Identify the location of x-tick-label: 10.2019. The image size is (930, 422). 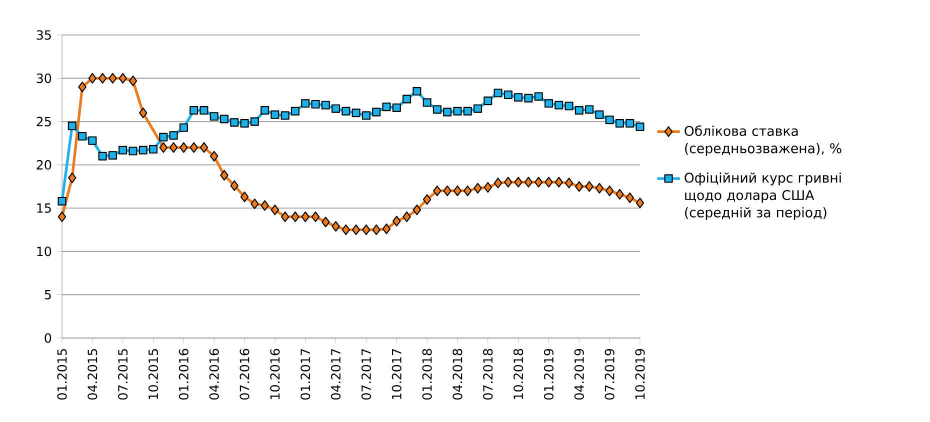
(640, 374).